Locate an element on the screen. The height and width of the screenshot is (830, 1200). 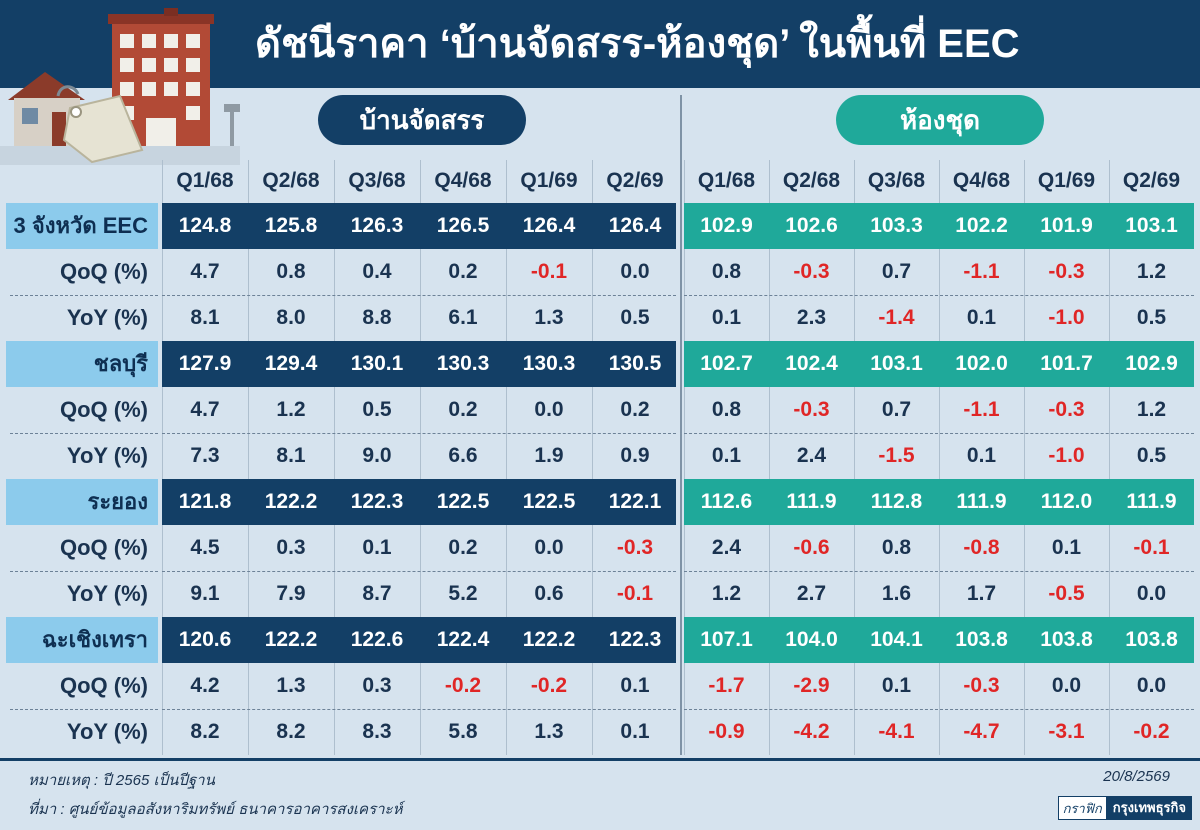
table-cell-house: 125.8 is located at coordinates (291, 225).